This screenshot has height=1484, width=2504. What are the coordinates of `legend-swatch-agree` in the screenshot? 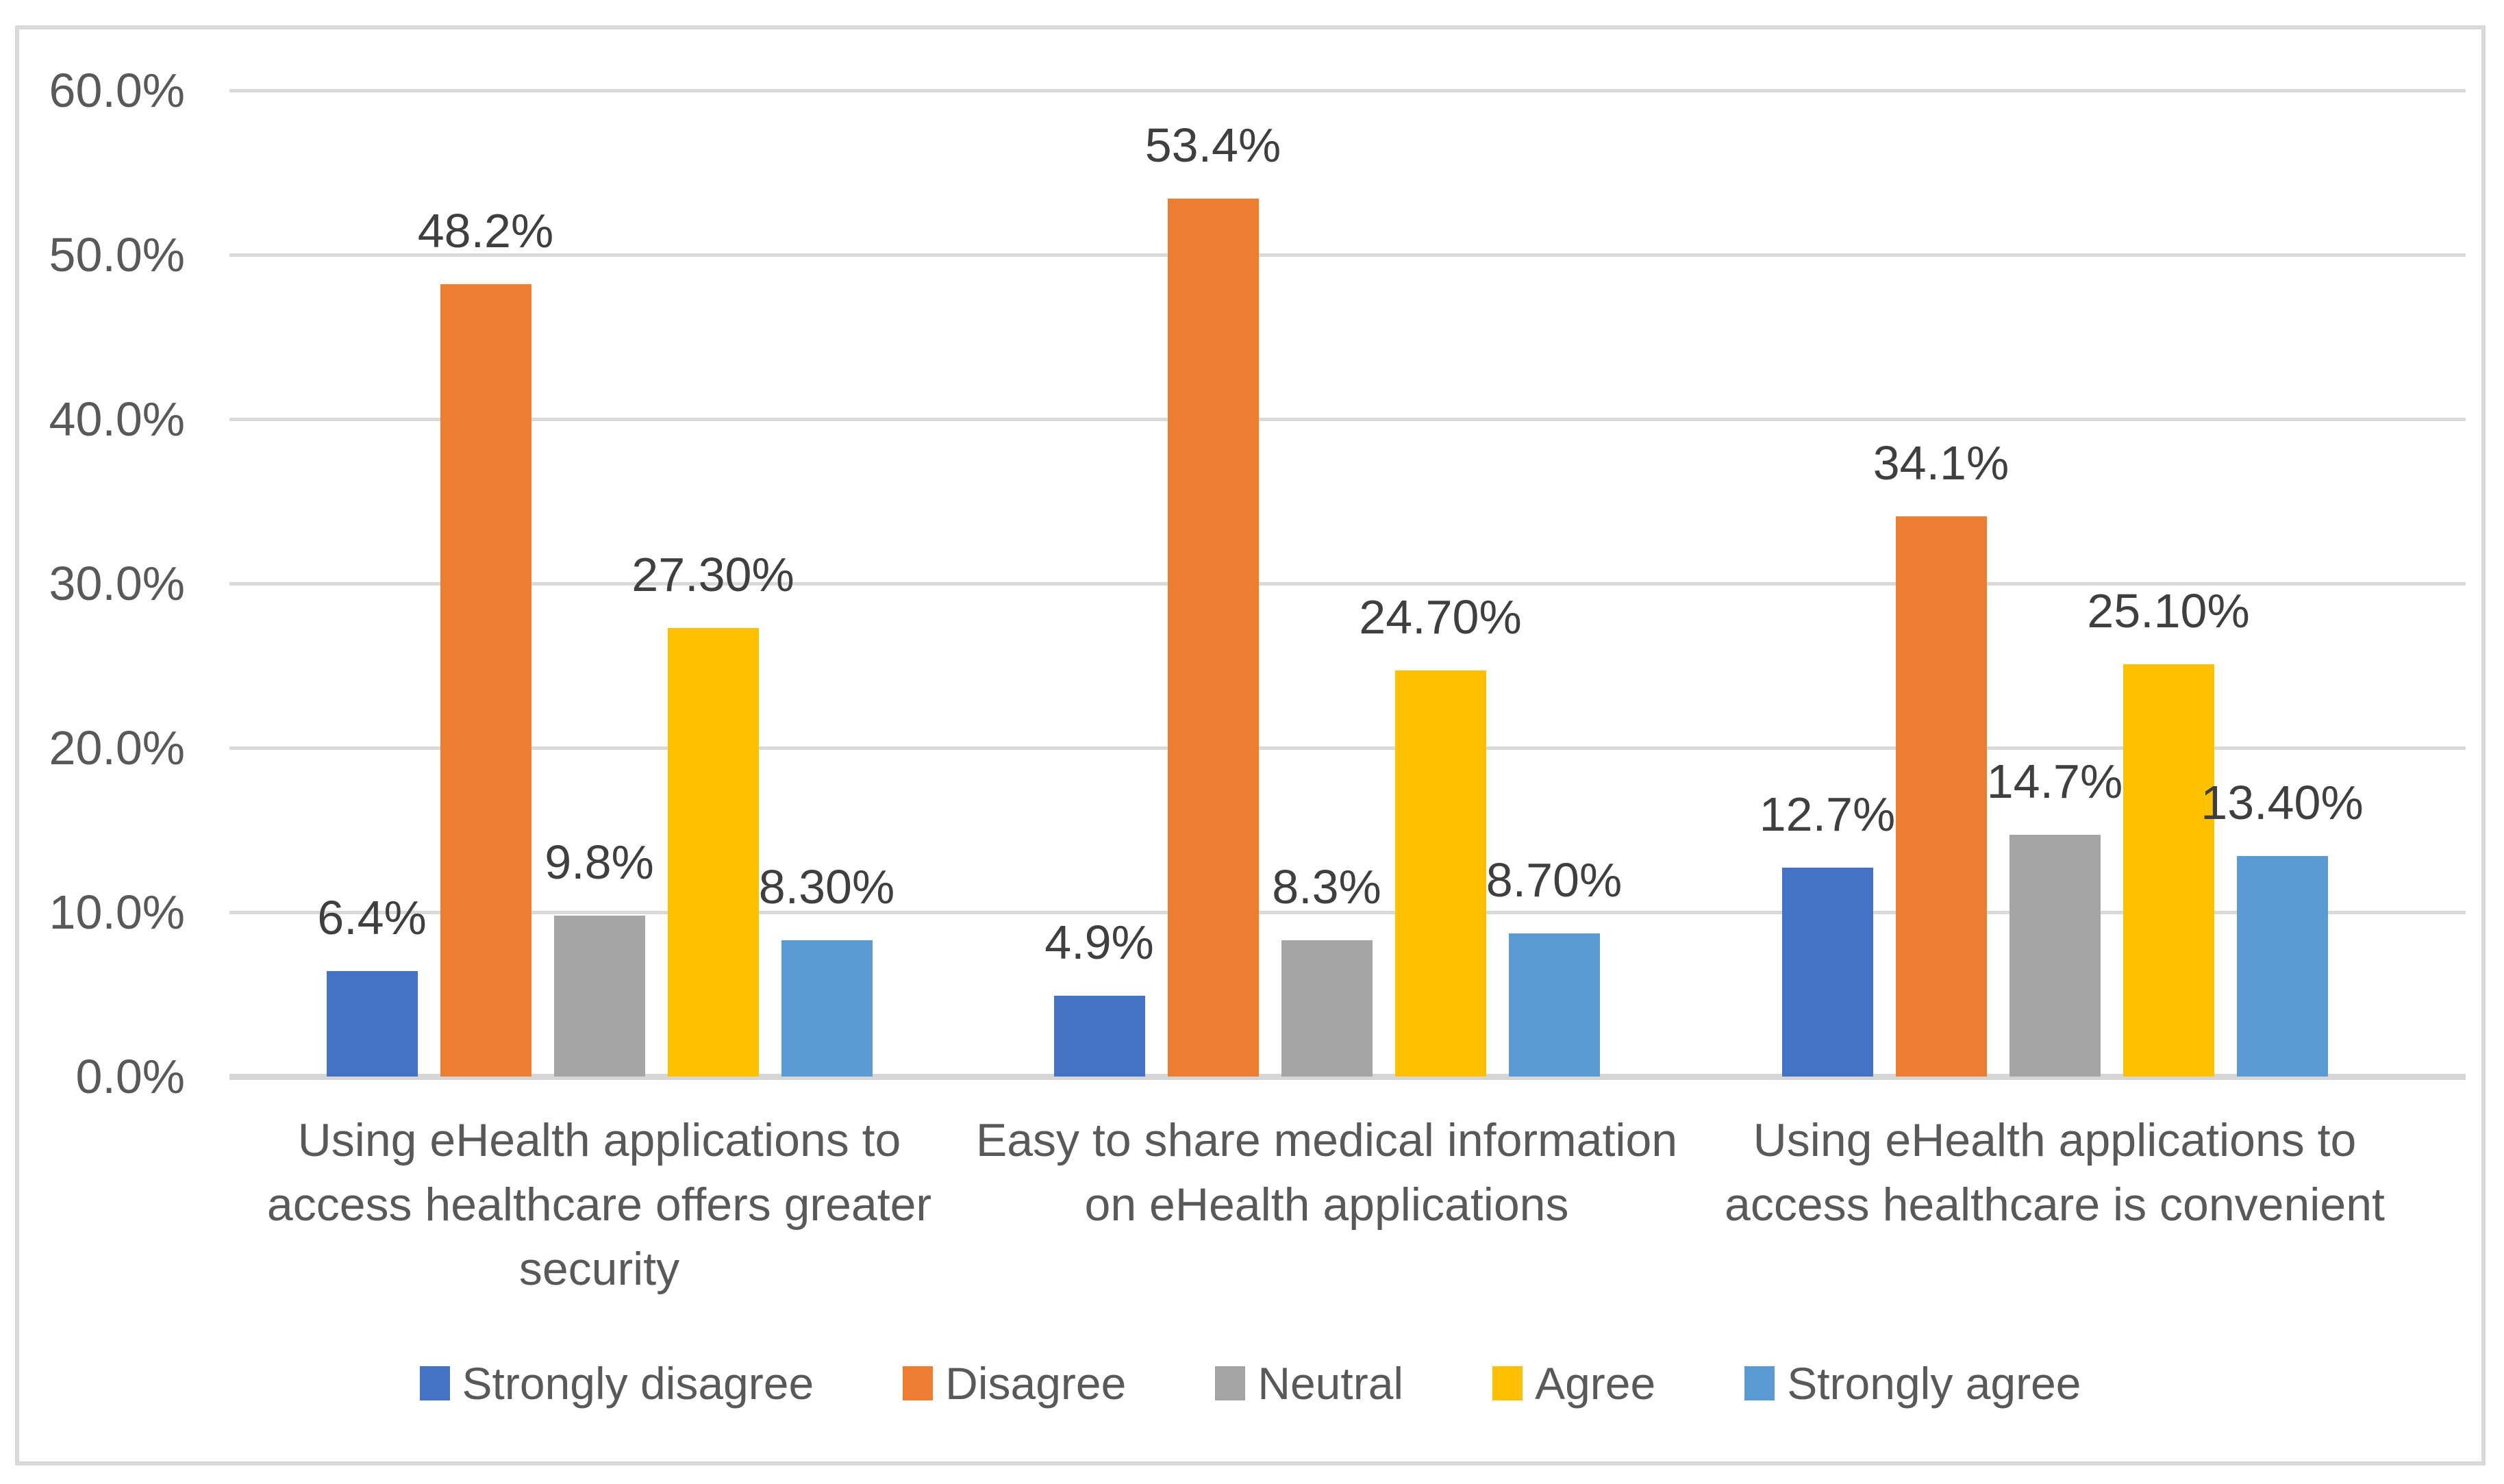 It's located at (1507, 1383).